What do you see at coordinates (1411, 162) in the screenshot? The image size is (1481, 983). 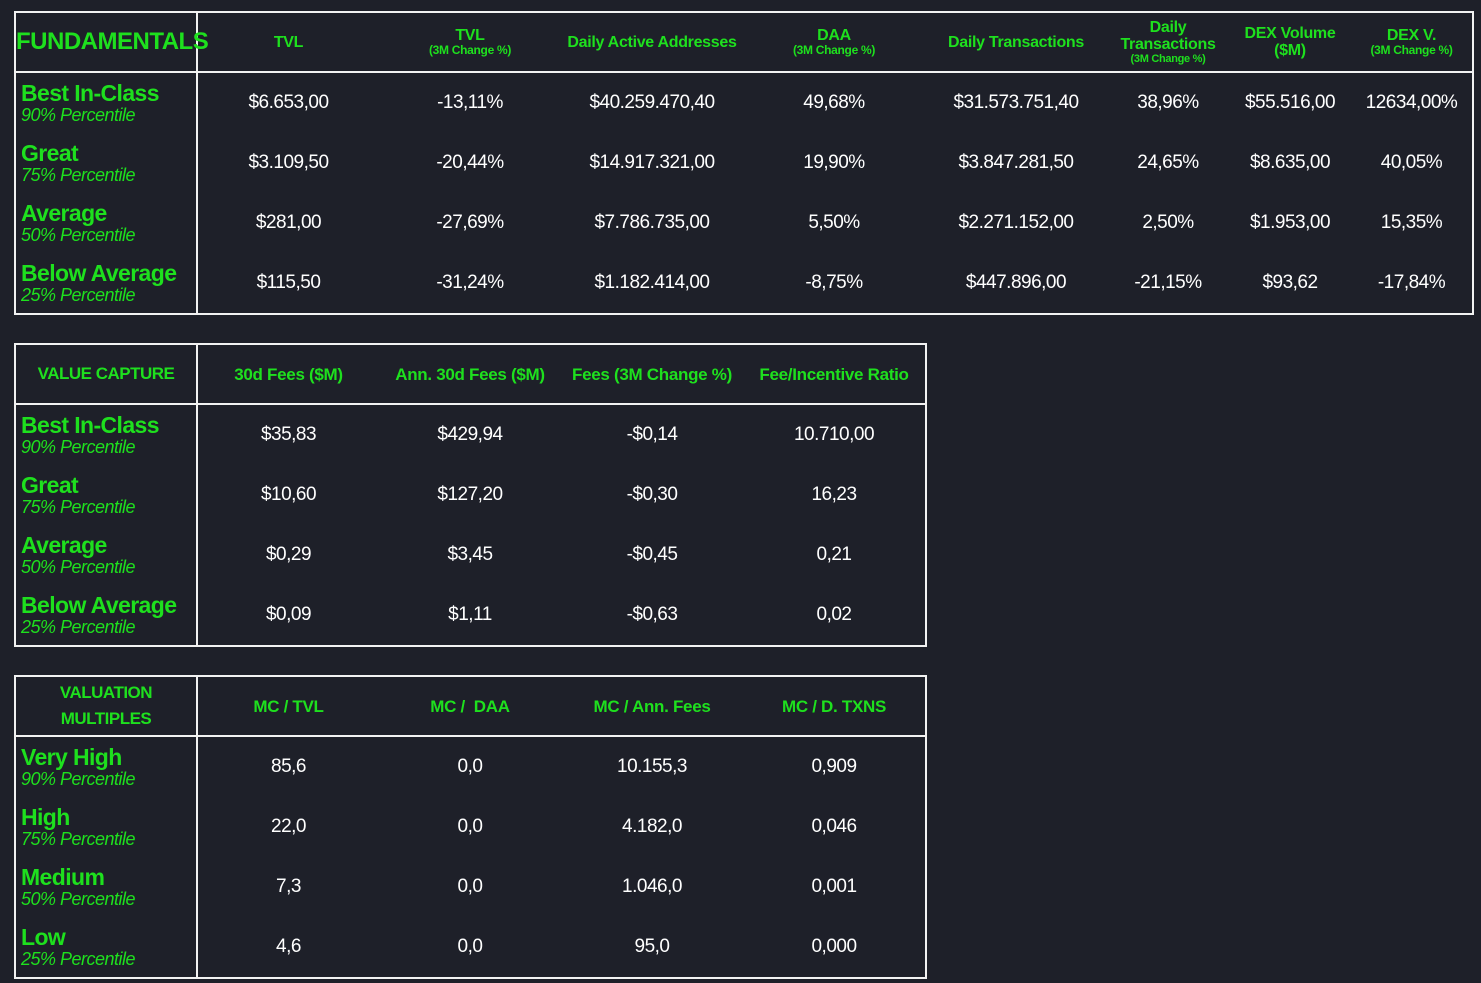 I see `table-cell: 40,05%` at bounding box center [1411, 162].